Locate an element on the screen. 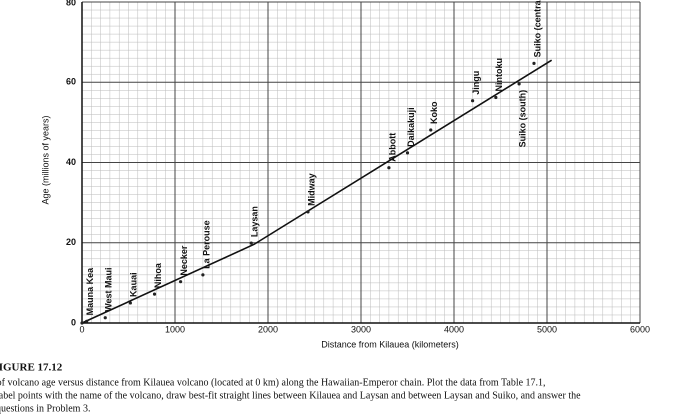  figure-number: FIGURE 17.12 is located at coordinates (31, 368).